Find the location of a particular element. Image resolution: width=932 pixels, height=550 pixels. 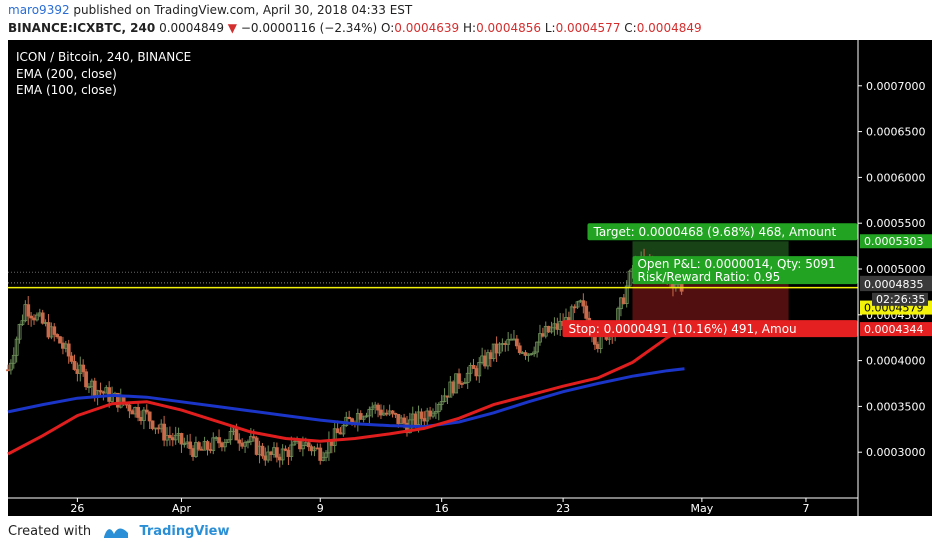

legend-ema100: EMA (100, close) is located at coordinates (66, 90).